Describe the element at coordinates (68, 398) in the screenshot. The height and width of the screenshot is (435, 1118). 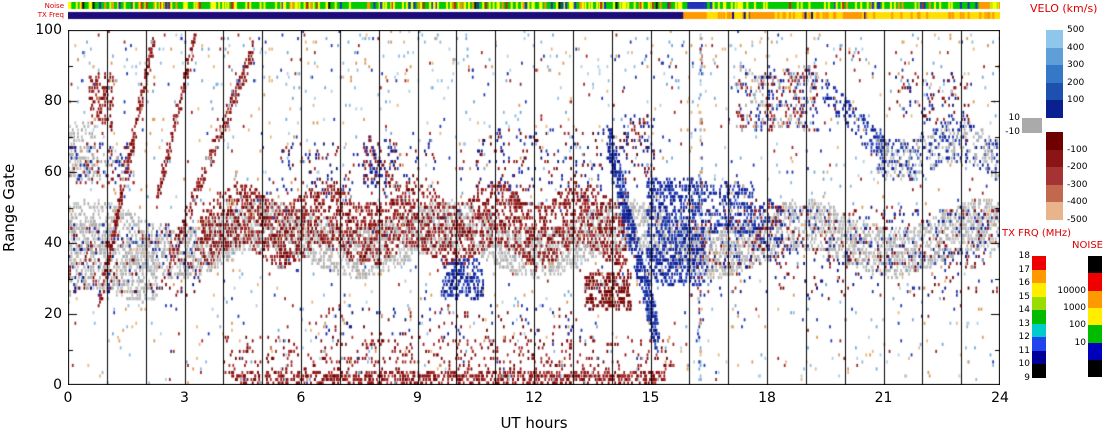
I see `x-tick-label: 0` at that location.